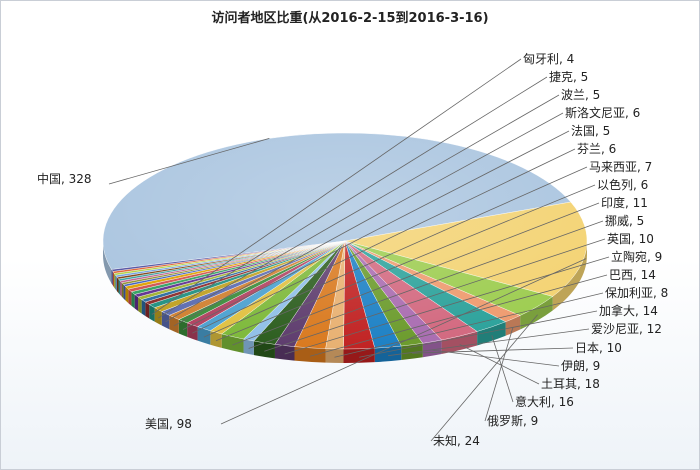 Image resolution: width=700 pixels, height=470 pixels. What do you see at coordinates (624, 202) in the screenshot?
I see `slice-label: 印度, 11` at bounding box center [624, 202].